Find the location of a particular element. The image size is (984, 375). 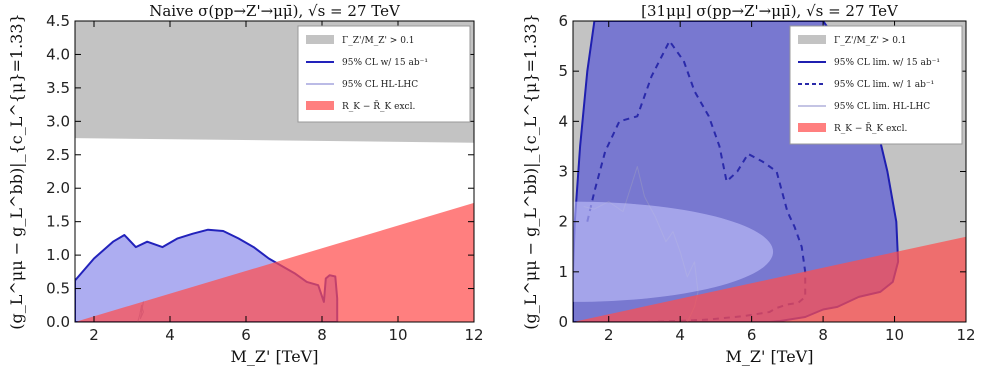

y-tick-label: 1.5 is located at coordinates (58, 222).